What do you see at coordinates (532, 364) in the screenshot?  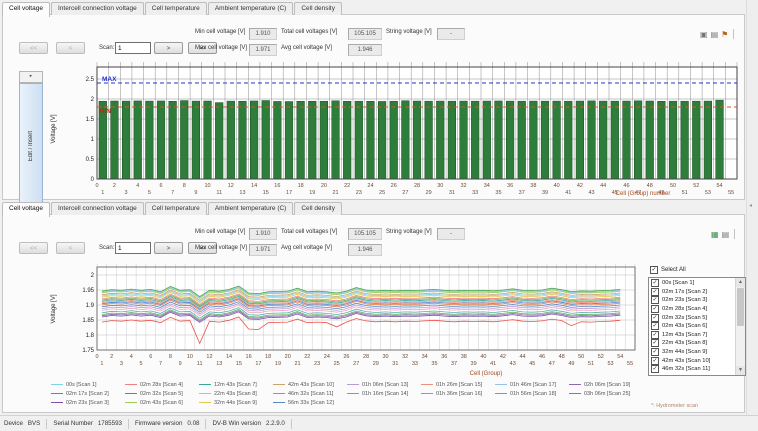 I see `svg-text: 45` at bounding box center [532, 364].